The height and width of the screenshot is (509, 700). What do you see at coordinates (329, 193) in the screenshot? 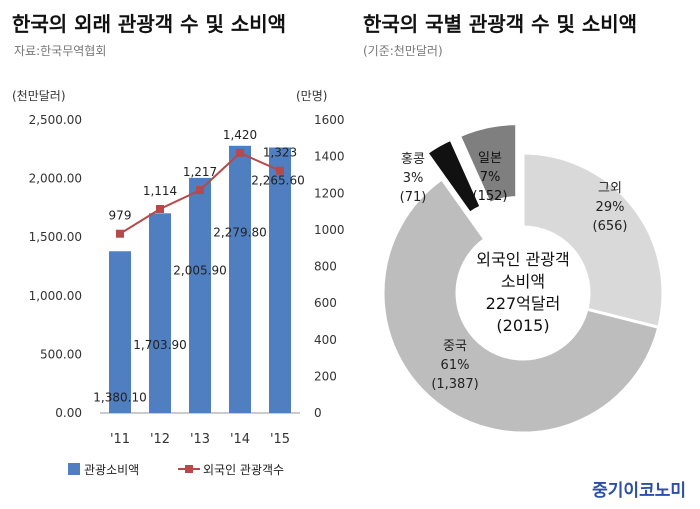
I see `y-tick-label-right: 1200` at bounding box center [329, 193].